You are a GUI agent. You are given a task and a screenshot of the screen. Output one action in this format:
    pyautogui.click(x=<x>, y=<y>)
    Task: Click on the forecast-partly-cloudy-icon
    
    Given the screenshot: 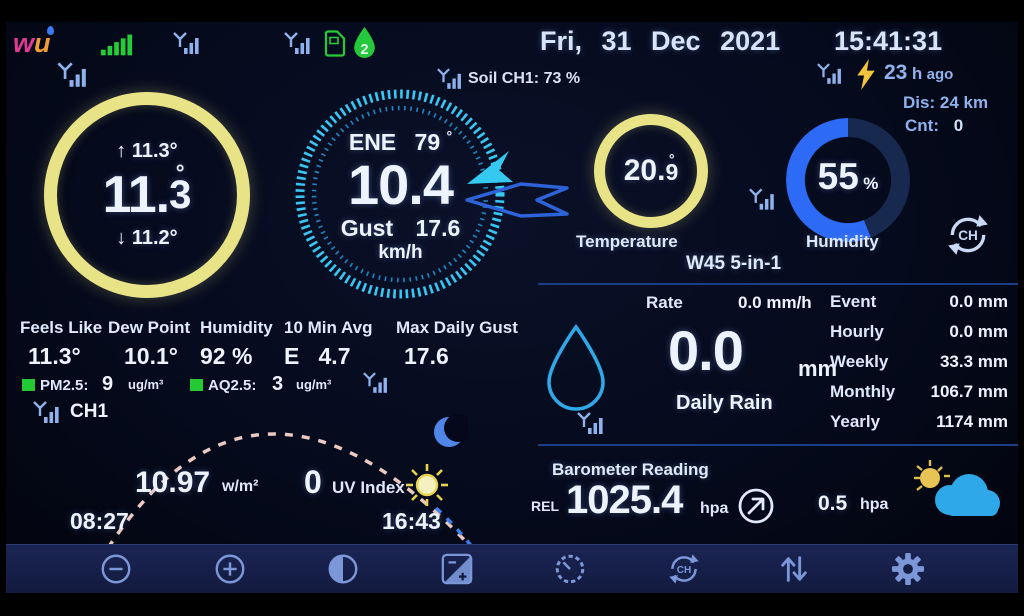 What is the action you would take?
    pyautogui.click(x=954, y=492)
    